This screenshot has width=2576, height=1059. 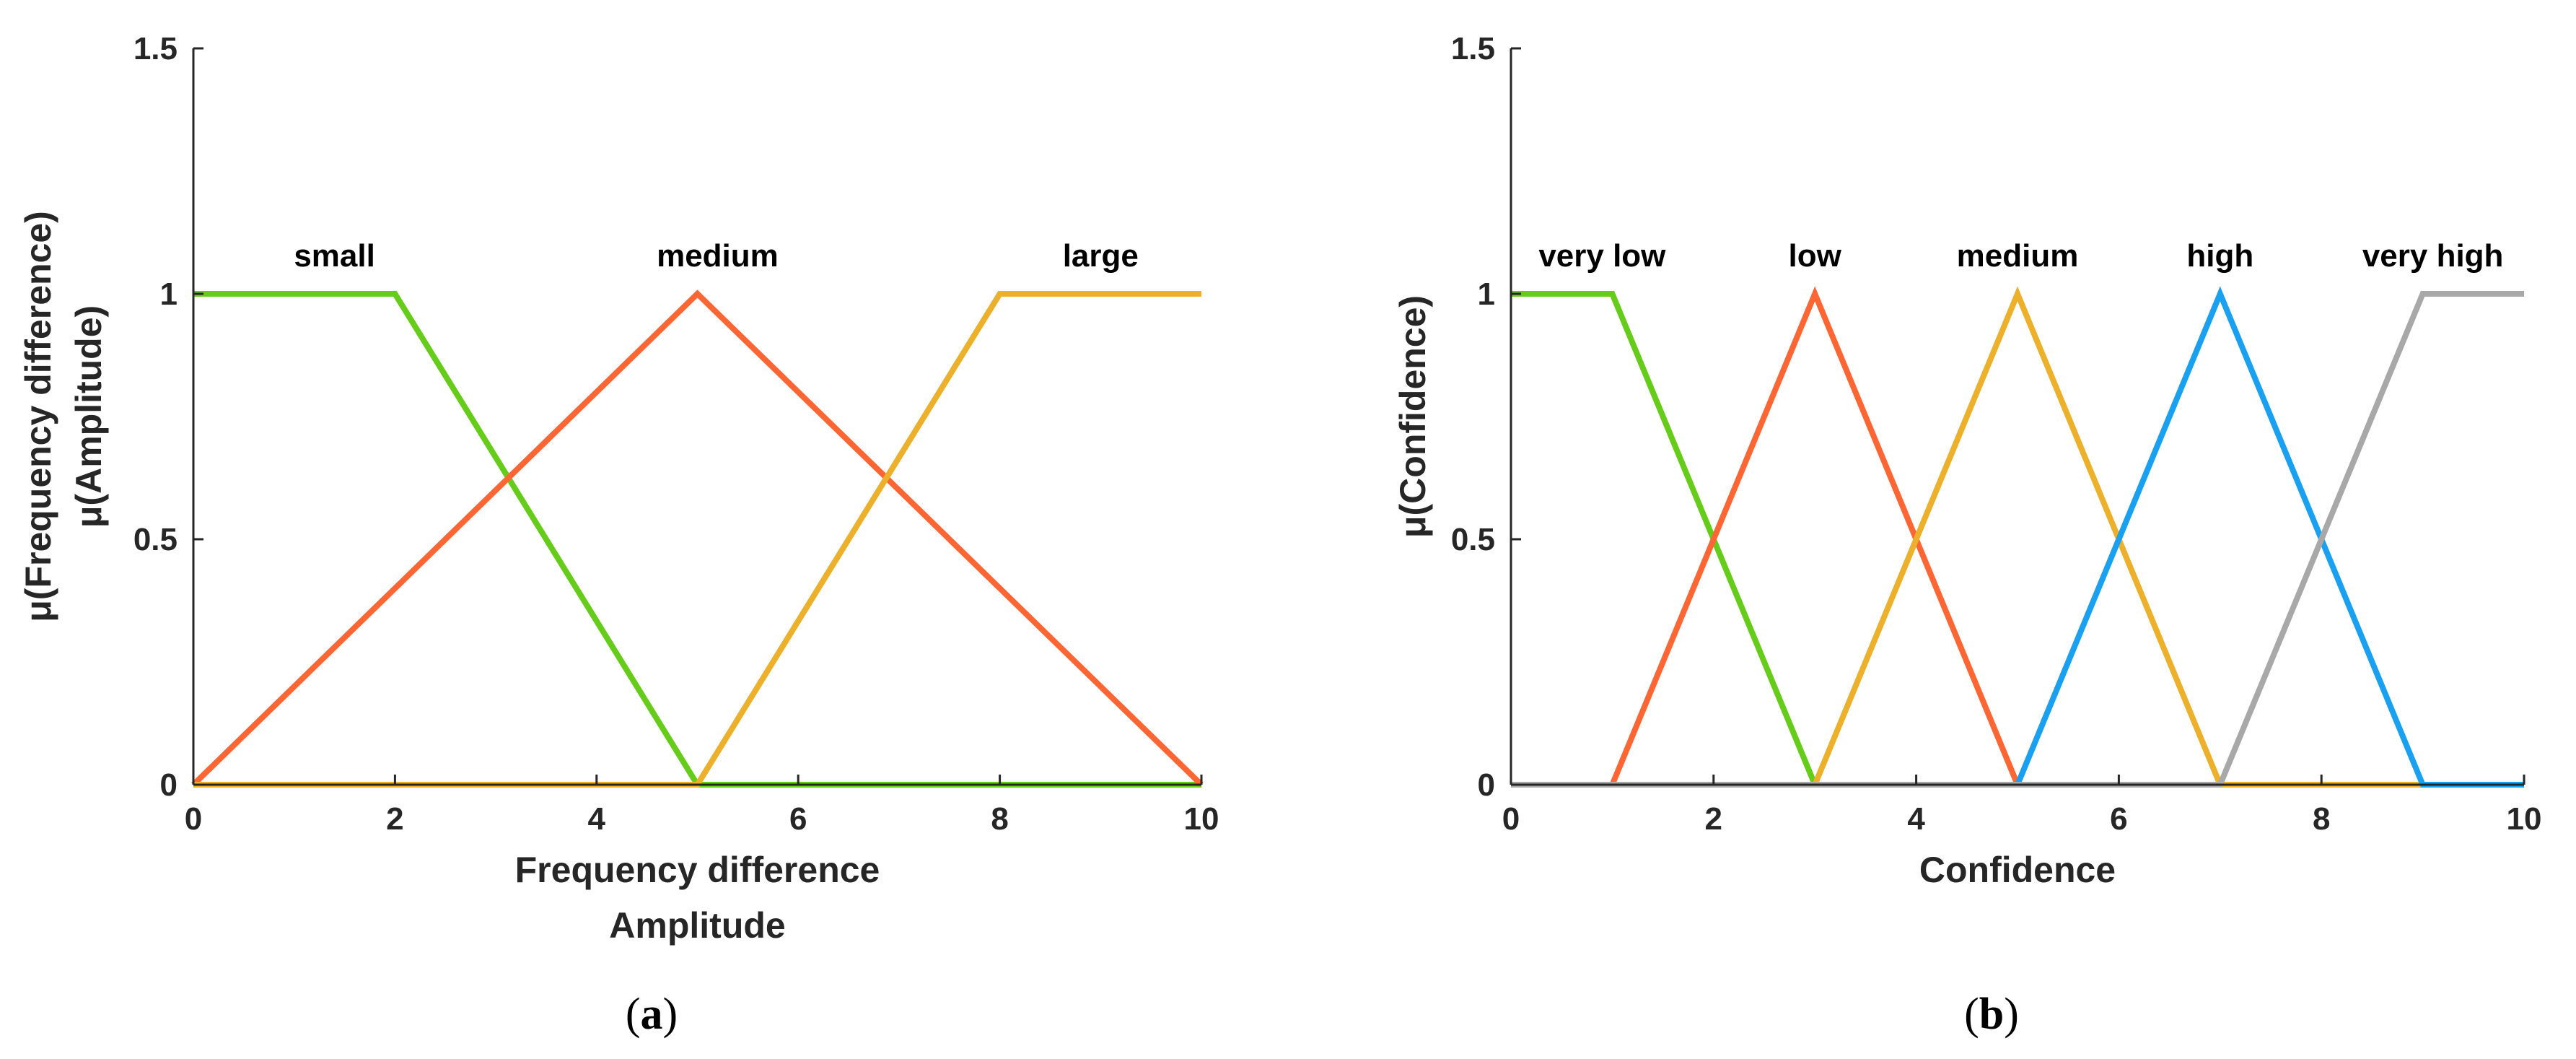 What do you see at coordinates (1815, 256) in the screenshot?
I see `series-label: low` at bounding box center [1815, 256].